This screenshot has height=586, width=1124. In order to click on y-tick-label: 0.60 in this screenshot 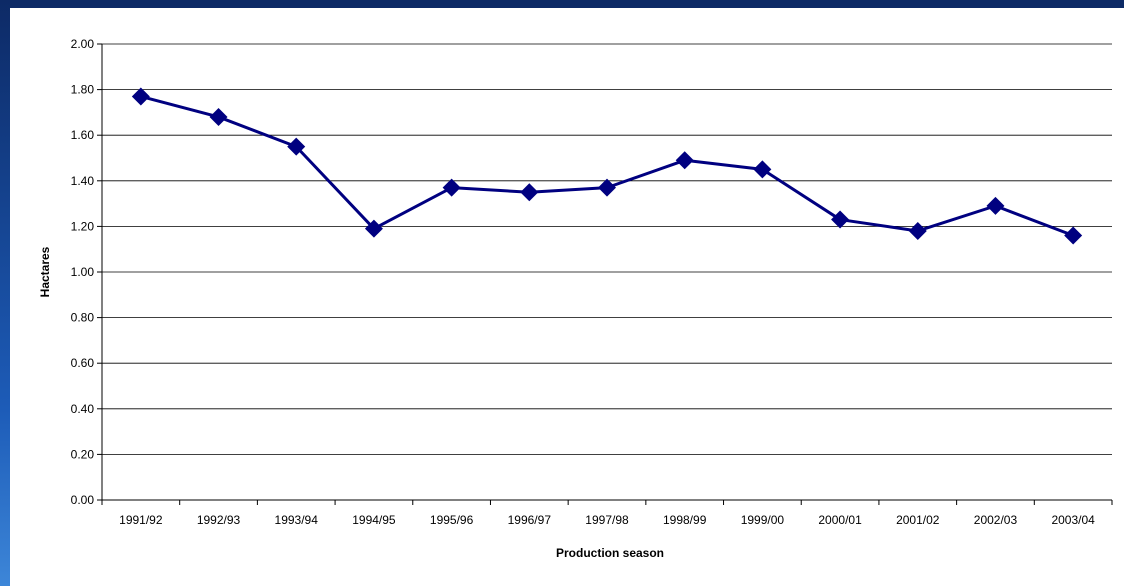, I will do `click(83, 363)`.